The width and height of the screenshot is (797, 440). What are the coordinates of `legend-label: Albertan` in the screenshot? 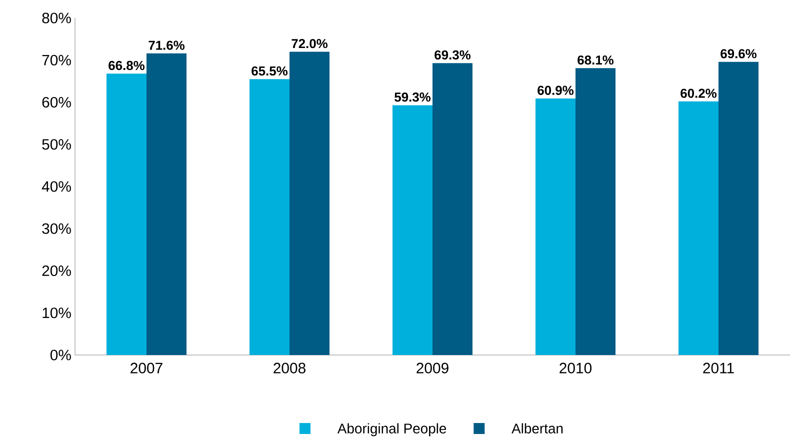 It's located at (537, 428).